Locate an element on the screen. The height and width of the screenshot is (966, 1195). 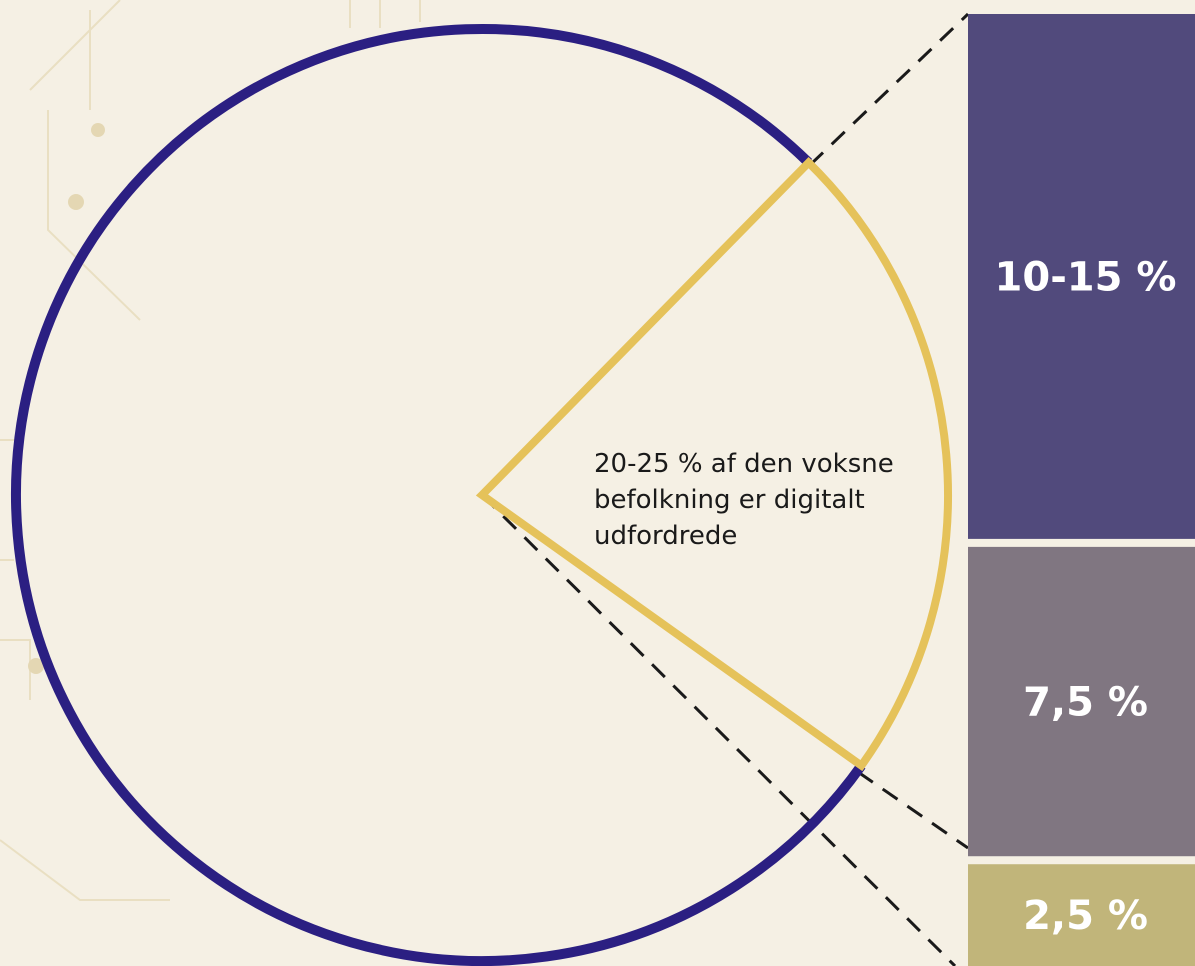
connector-line-top is located at coordinates (889, 89).